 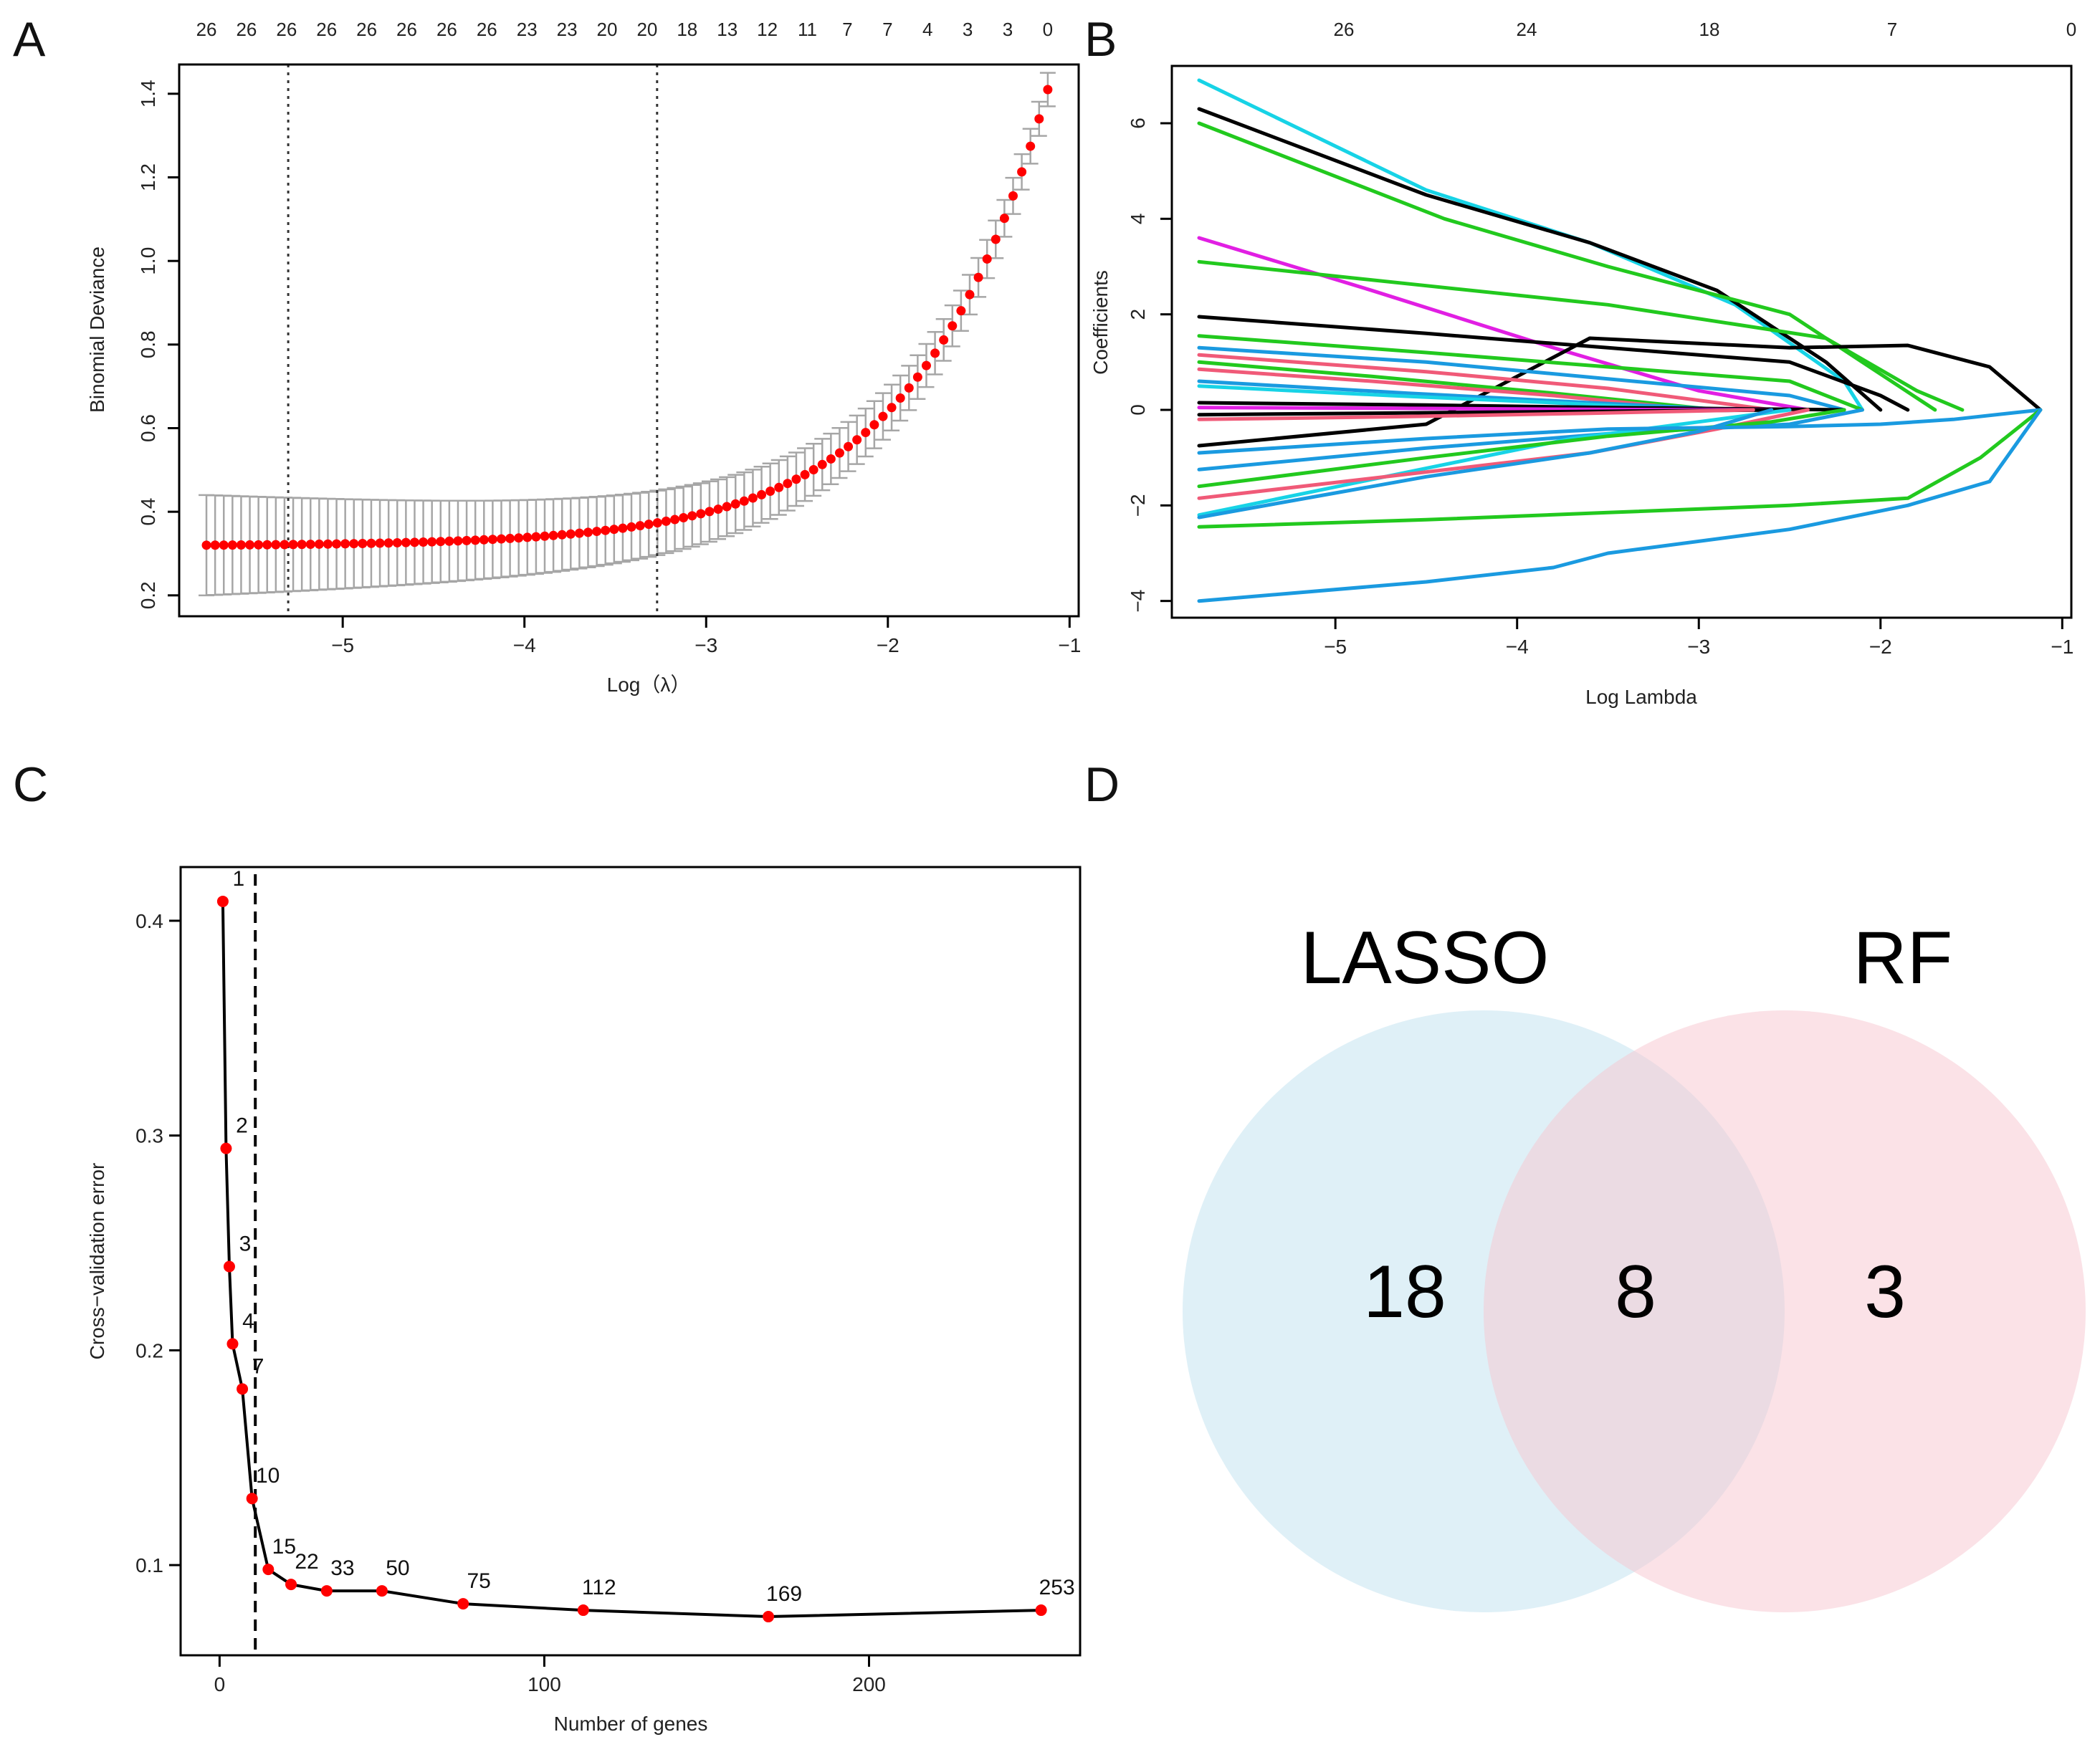 I want to click on panel-c-y-axis-title: Cross−validation error, so click(x=97, y=1261).